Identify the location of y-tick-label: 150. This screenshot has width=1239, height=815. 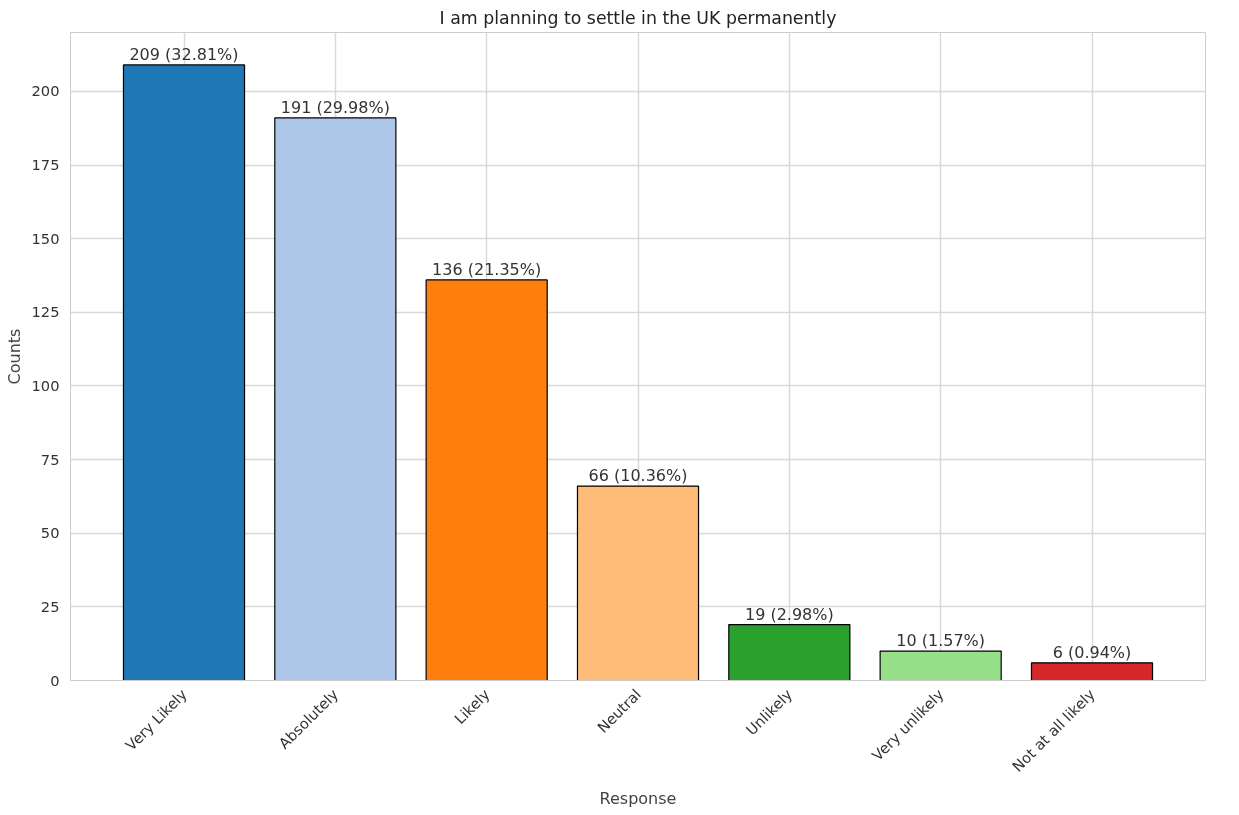
(45, 238).